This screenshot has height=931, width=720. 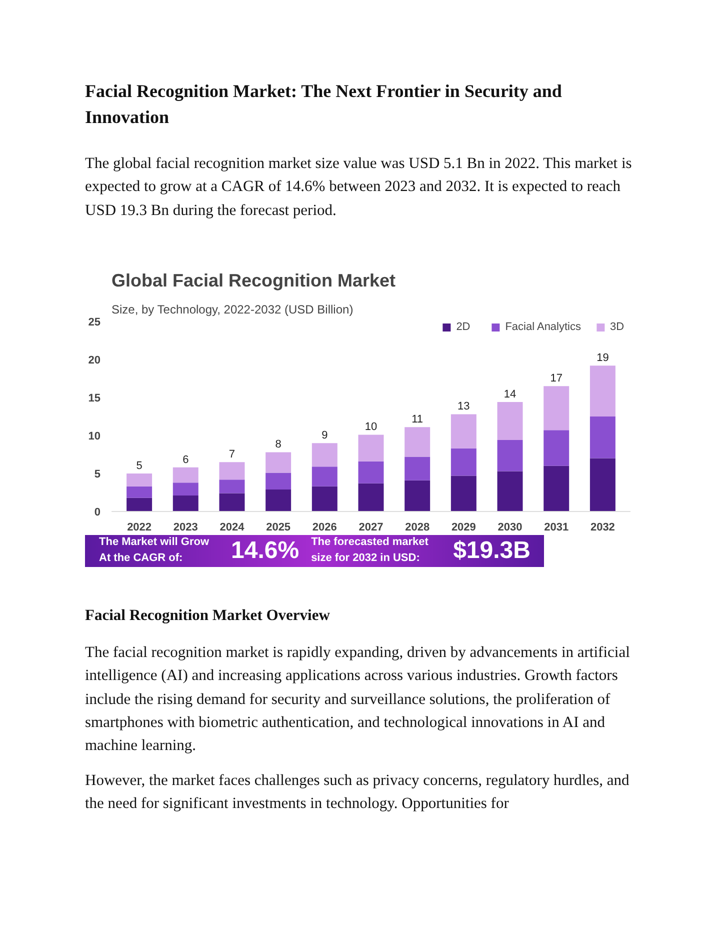 I want to click on total-label: 11, so click(x=418, y=420).